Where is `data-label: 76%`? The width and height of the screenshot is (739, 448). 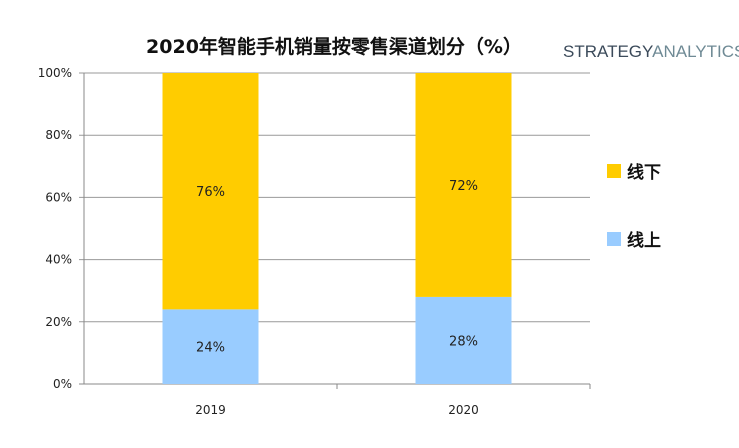 data-label: 76% is located at coordinates (210, 192).